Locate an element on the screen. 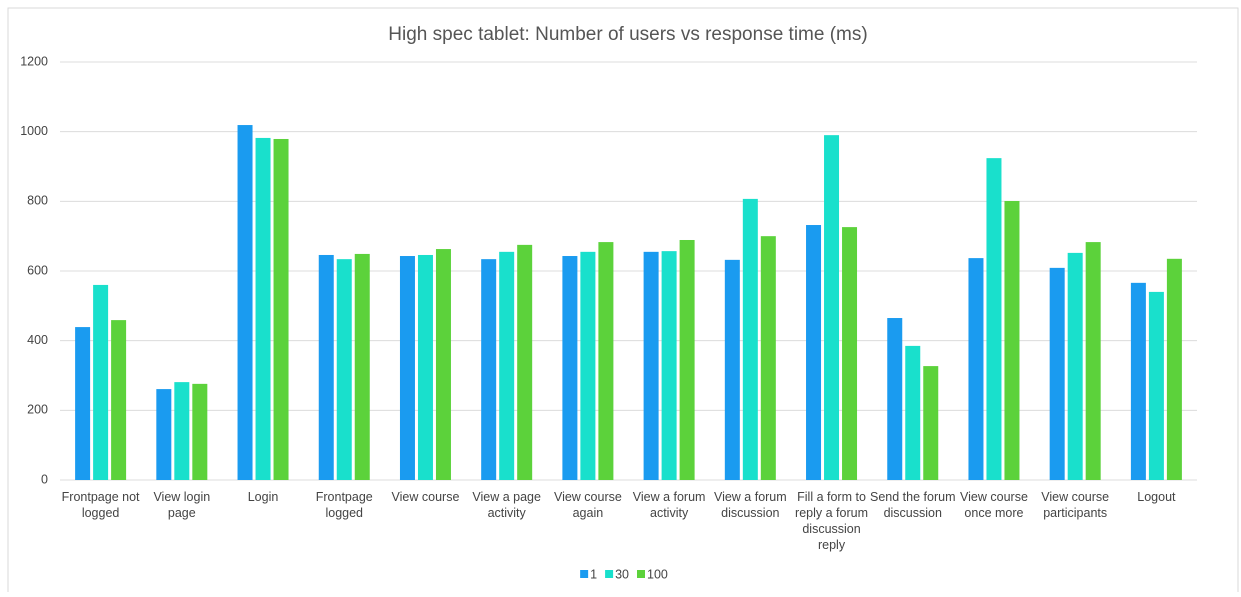  x-tick-label: Send the forum discussion is located at coordinates (912, 505).